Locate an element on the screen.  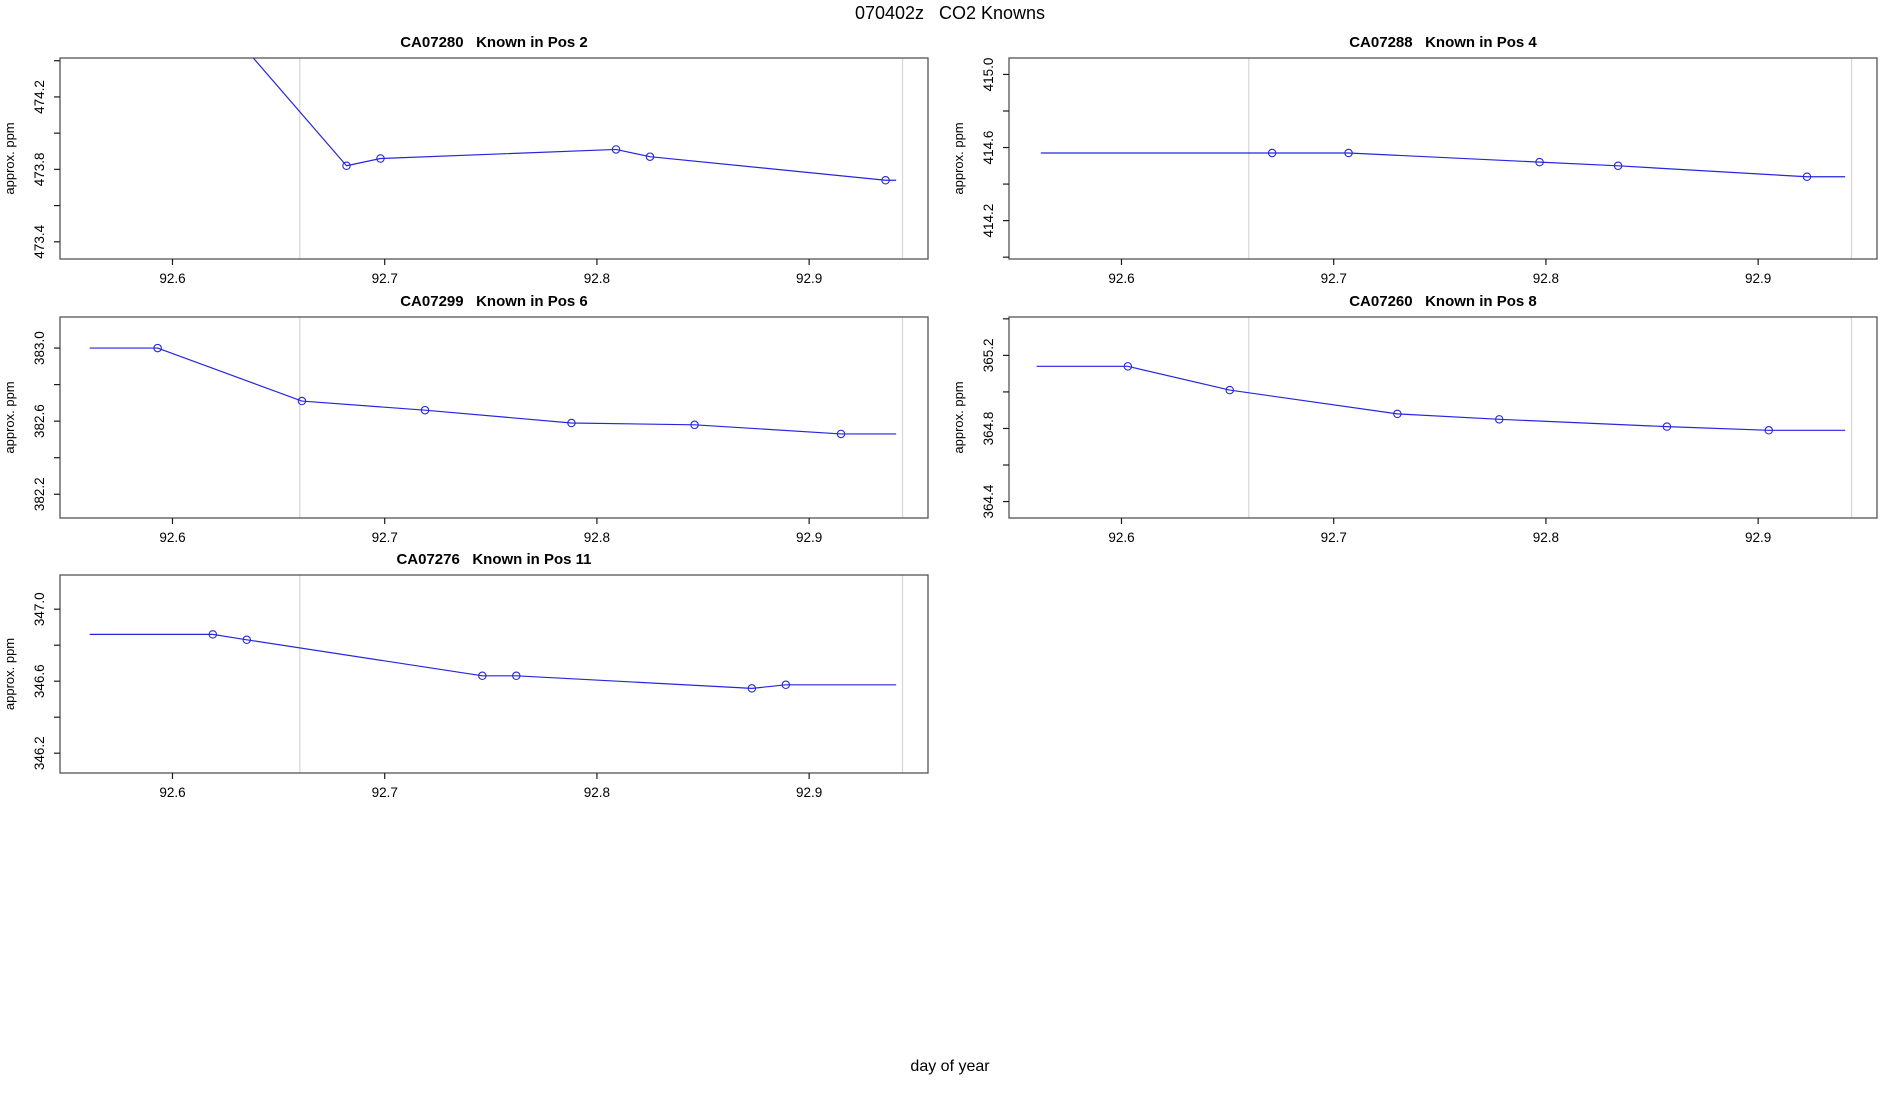
y-tick-label: 364.4 is located at coordinates (988, 501).